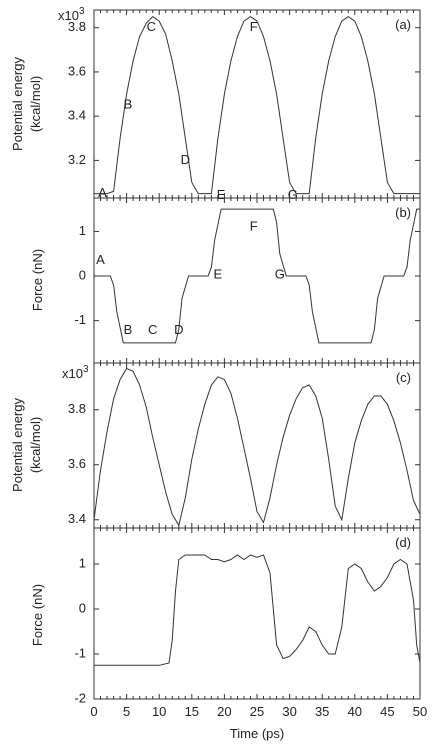  Describe the element at coordinates (322, 711) in the screenshot. I see `xtick-label: 35` at that location.